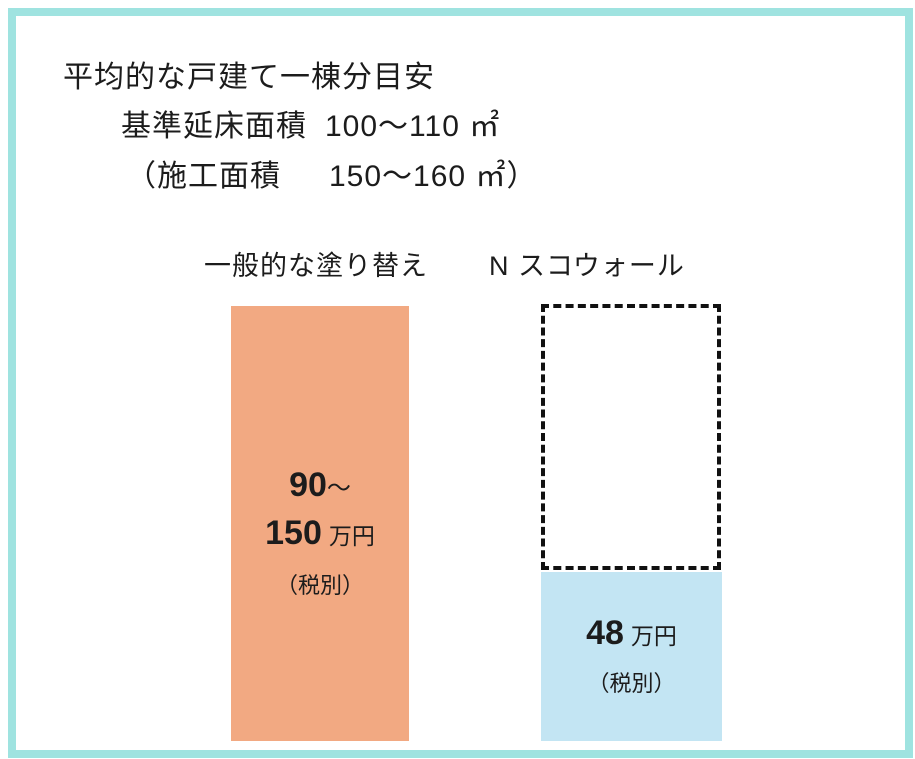 This screenshot has width=915, height=759. Describe the element at coordinates (249, 77) in the screenshot. I see `chart-title: 平均的な戸建て一棟分目安` at that location.